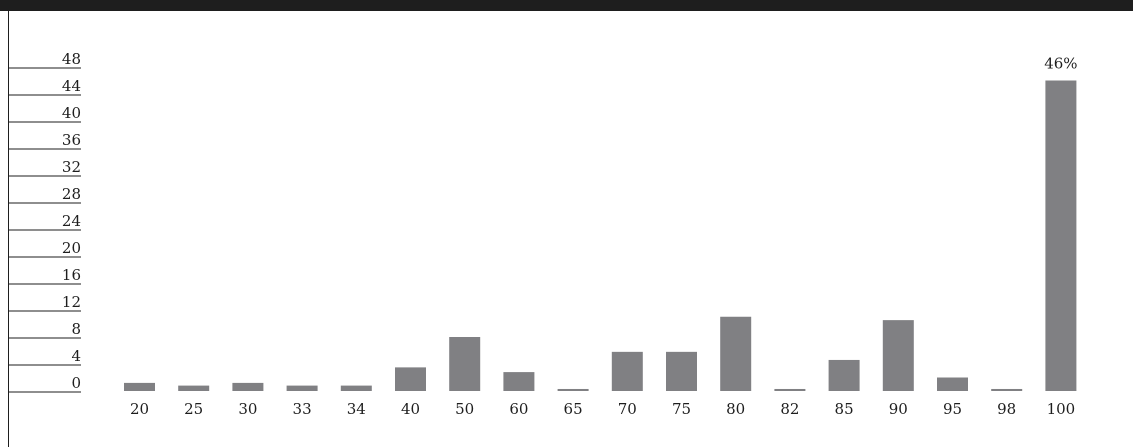 Image resolution: width=1133 pixels, height=447 pixels. I want to click on y-tick-label: 24, so click(71, 221).